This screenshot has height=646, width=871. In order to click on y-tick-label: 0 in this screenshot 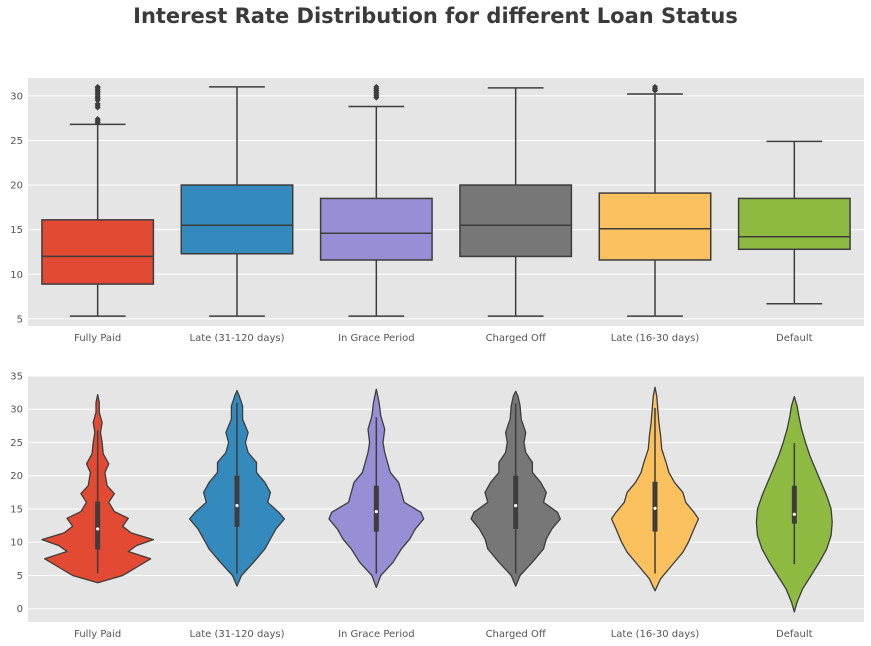, I will do `click(20, 609)`.